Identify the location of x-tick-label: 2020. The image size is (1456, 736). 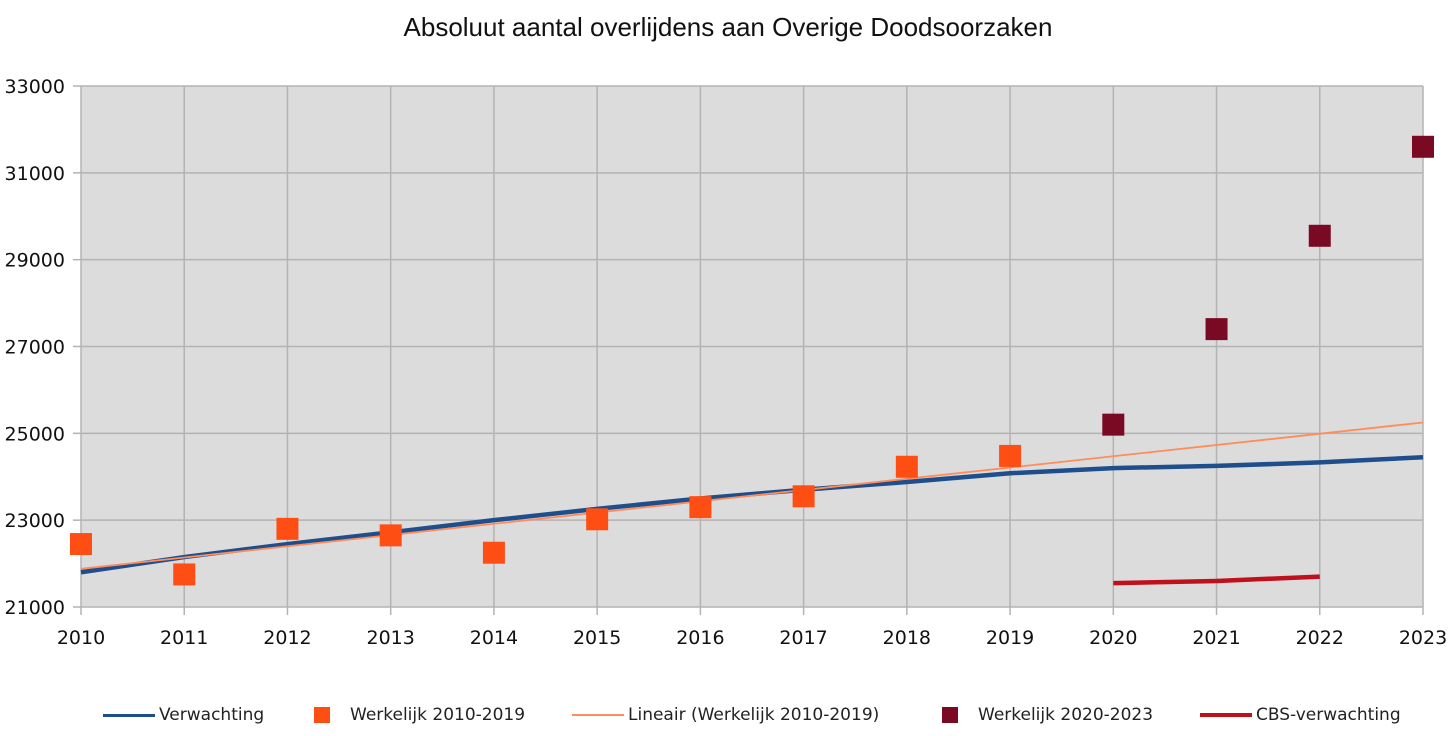
(1113, 638).